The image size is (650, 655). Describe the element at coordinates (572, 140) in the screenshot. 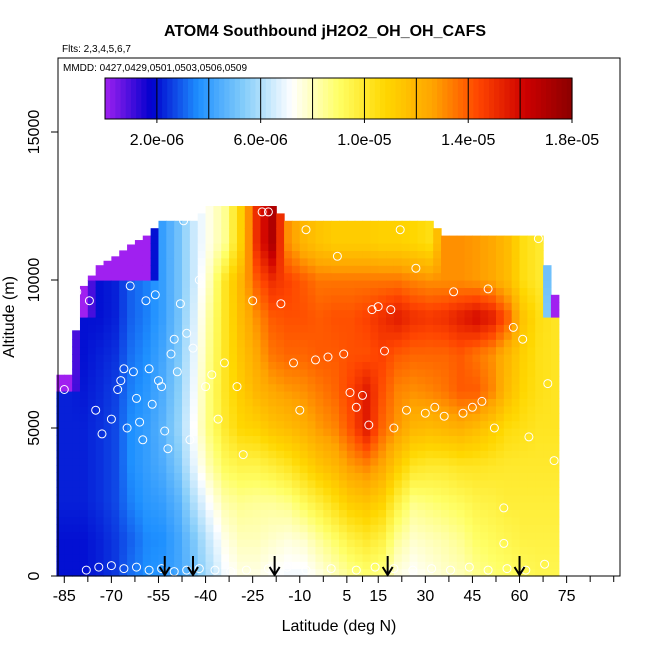

I see `colorbar-tick-label: 1.8e-05` at that location.